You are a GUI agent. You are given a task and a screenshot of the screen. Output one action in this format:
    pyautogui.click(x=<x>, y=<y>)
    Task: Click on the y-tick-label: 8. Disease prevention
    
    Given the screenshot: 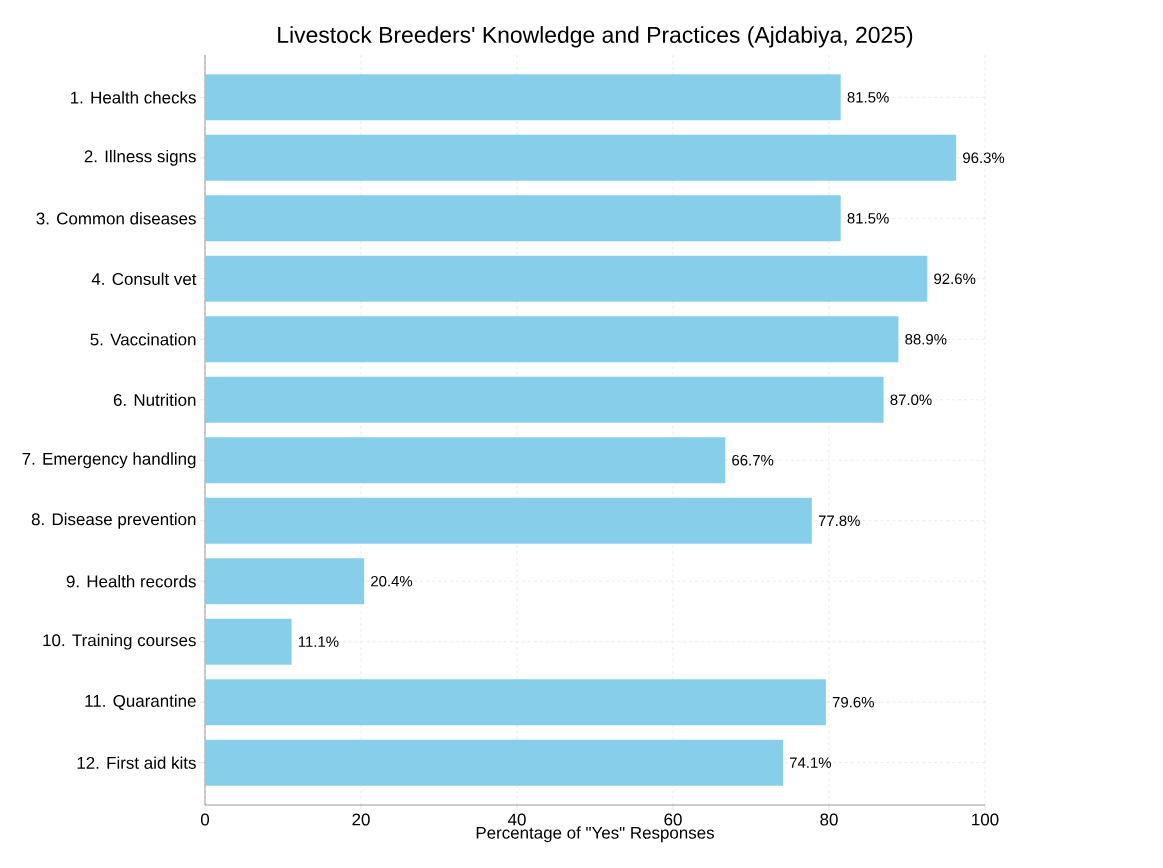 What is the action you would take?
    pyautogui.click(x=113, y=520)
    